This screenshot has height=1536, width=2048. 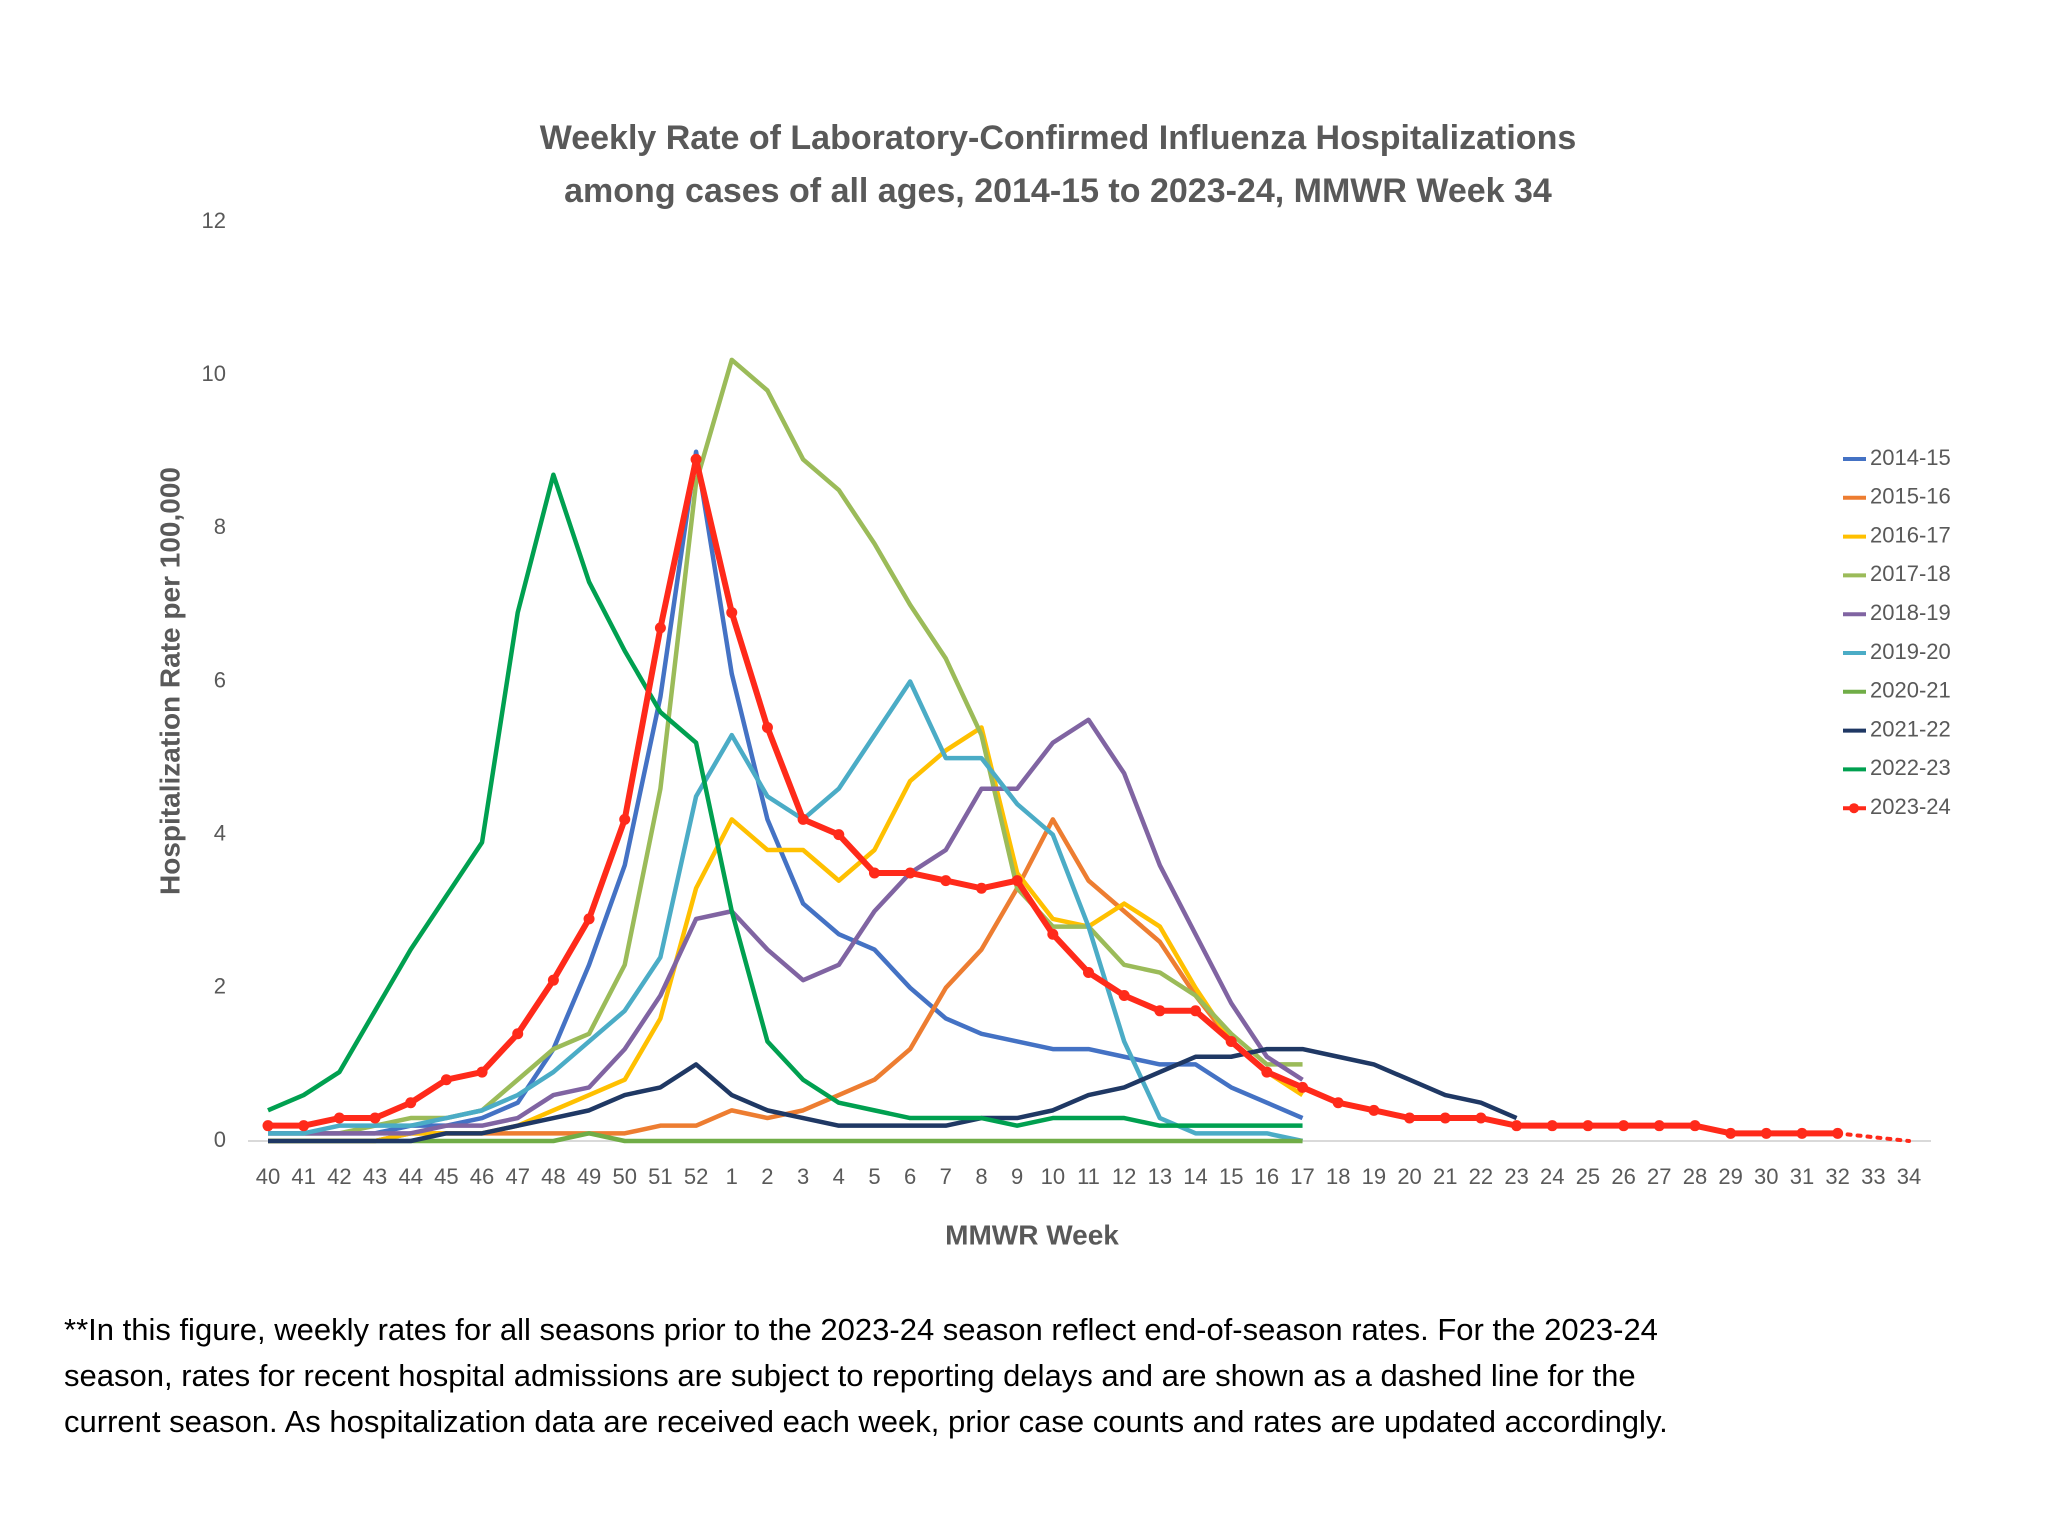 What do you see at coordinates (1910, 612) in the screenshot?
I see `legend-label: 2018-19` at bounding box center [1910, 612].